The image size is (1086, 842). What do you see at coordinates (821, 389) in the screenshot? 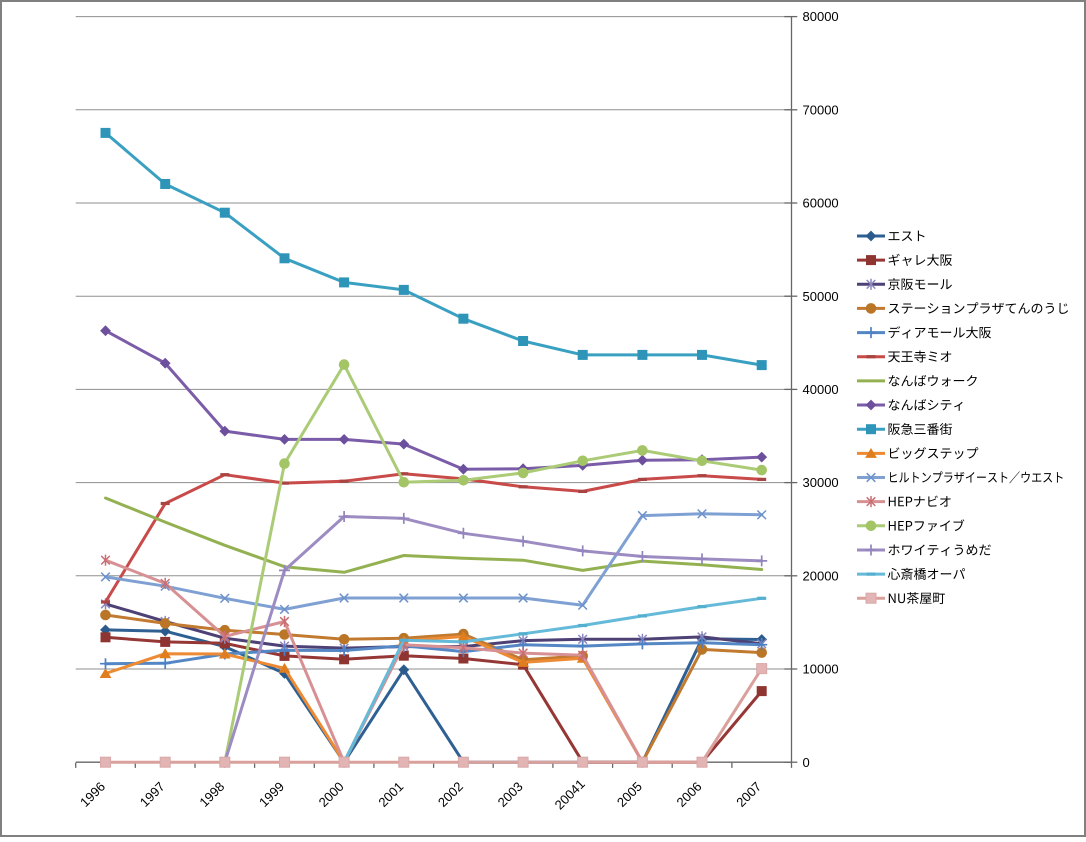
I see `svg-text: 40000` at bounding box center [821, 389].